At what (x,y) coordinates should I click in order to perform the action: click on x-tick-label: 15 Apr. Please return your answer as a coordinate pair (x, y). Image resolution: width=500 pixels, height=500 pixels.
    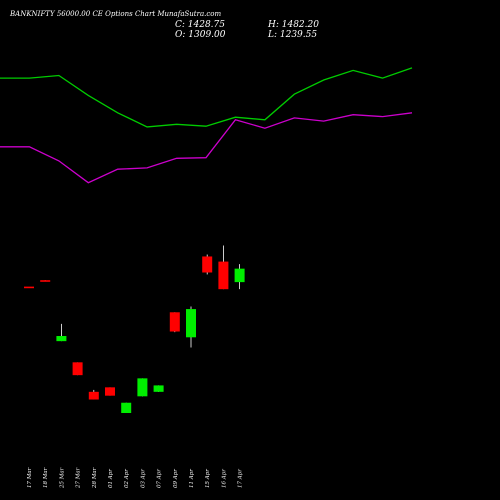
    Looking at the image, I should click on (208, 478).